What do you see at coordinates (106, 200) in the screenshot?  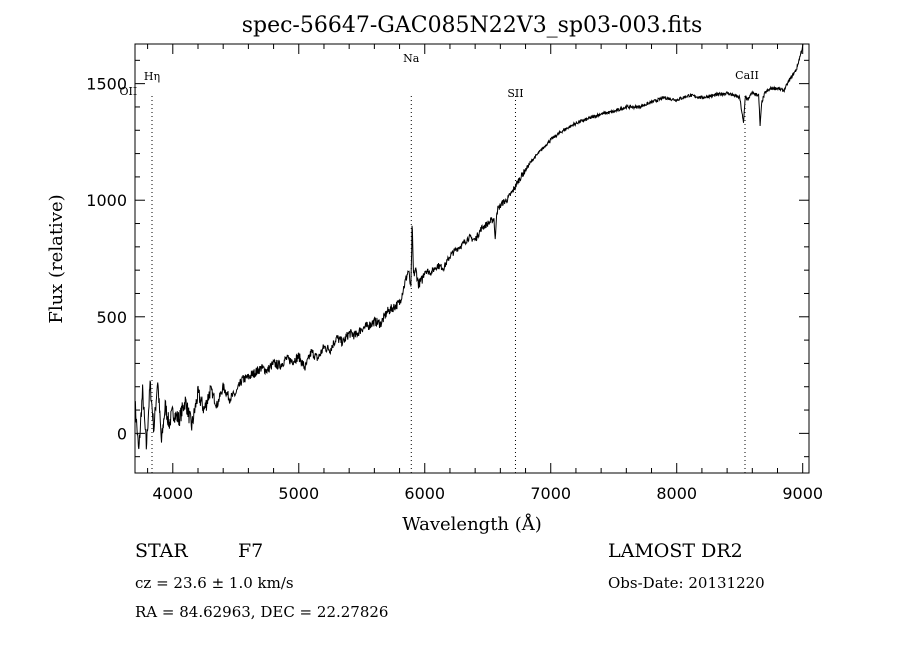 I see `y-tick-label: 1000` at bounding box center [106, 200].